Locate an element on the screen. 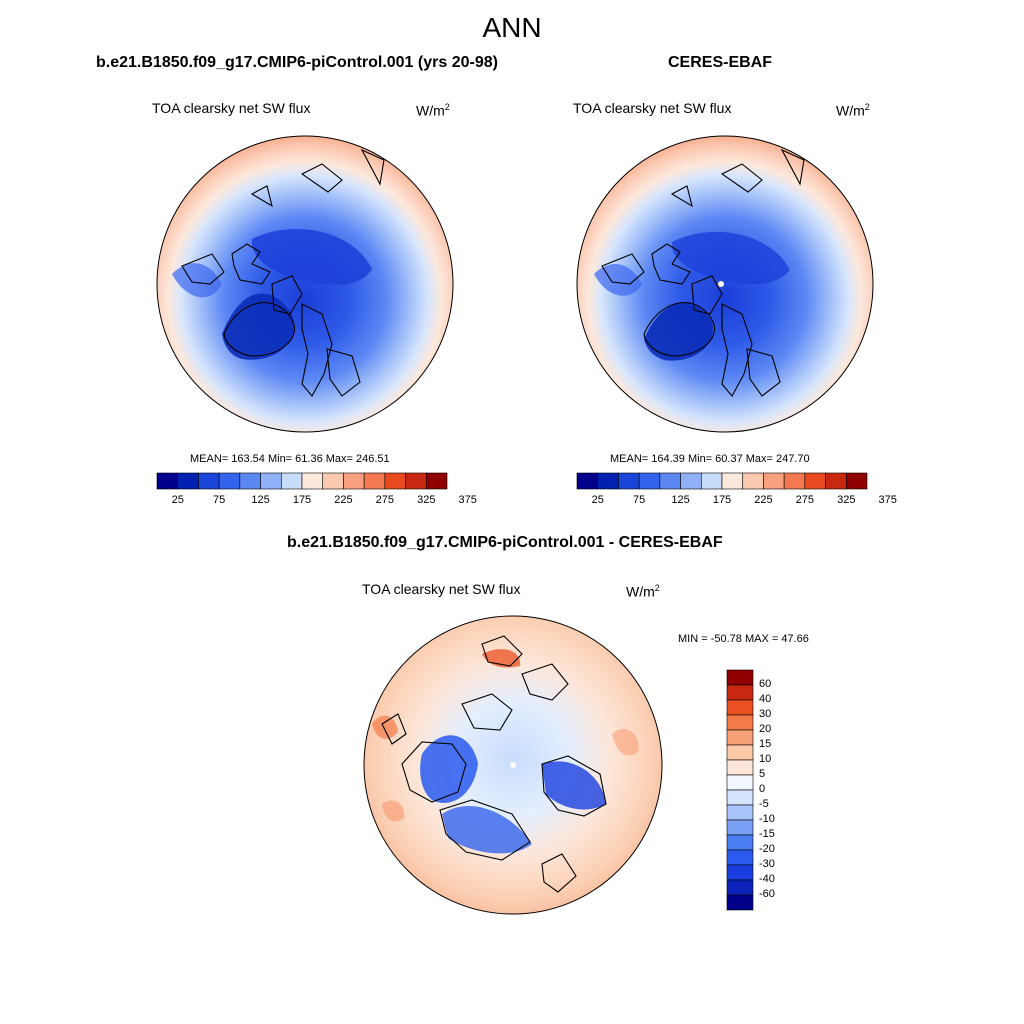 The height and width of the screenshot is (1024, 1024). colorbar-tick-label: 60 is located at coordinates (765, 684).